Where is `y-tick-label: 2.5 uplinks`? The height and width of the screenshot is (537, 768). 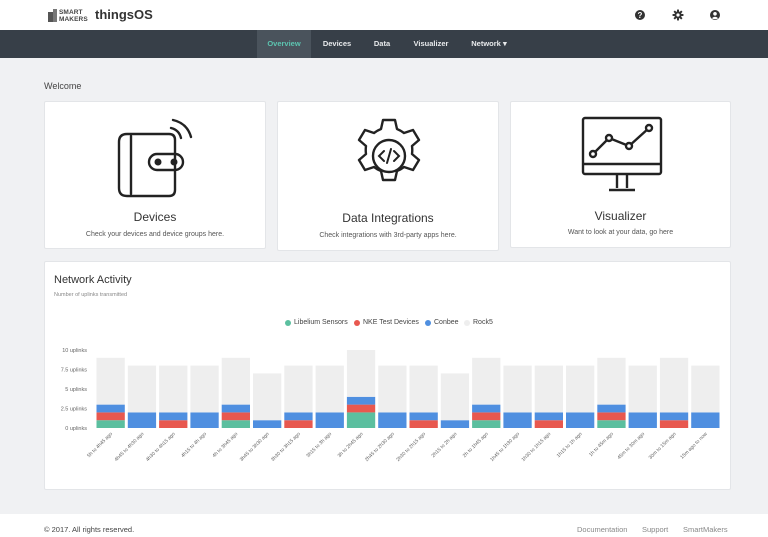 y-tick-label: 2.5 uplinks is located at coordinates (74, 410).